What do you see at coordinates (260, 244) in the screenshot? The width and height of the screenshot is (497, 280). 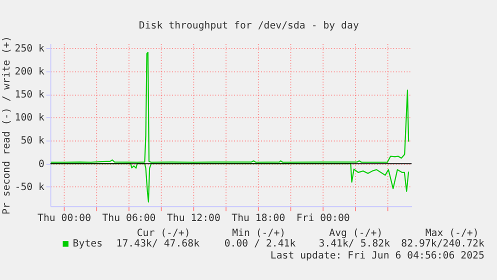 I see `text: 0.00 / 2.41k` at bounding box center [260, 244].